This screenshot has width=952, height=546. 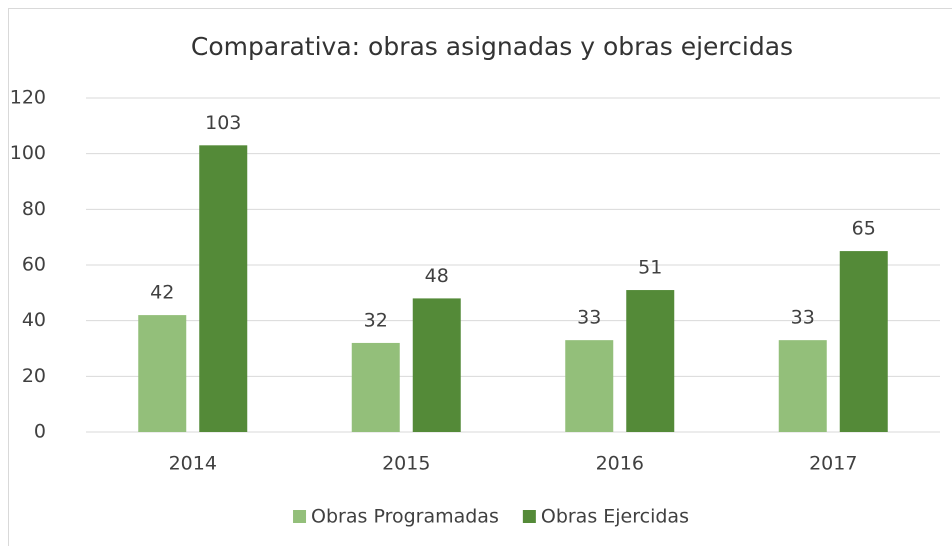 What do you see at coordinates (864, 229) in the screenshot?
I see `data-label: 65` at bounding box center [864, 229].